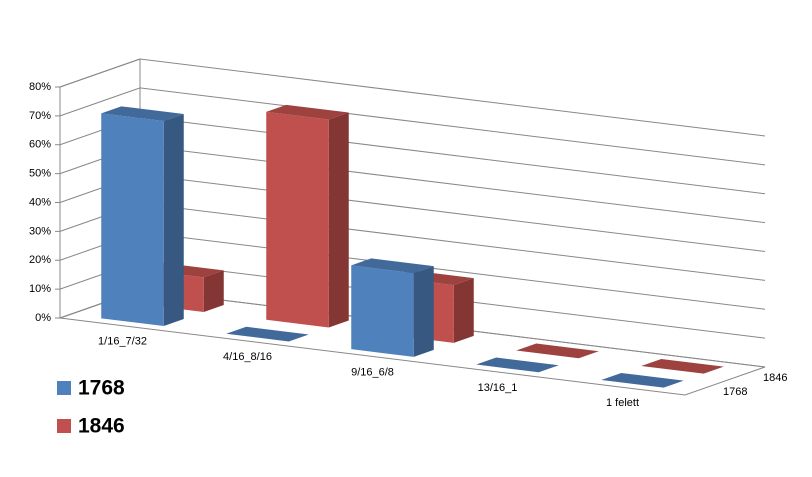 The image size is (812, 477). Describe the element at coordinates (91, 407) in the screenshot. I see `legend: 1768 1846` at that location.